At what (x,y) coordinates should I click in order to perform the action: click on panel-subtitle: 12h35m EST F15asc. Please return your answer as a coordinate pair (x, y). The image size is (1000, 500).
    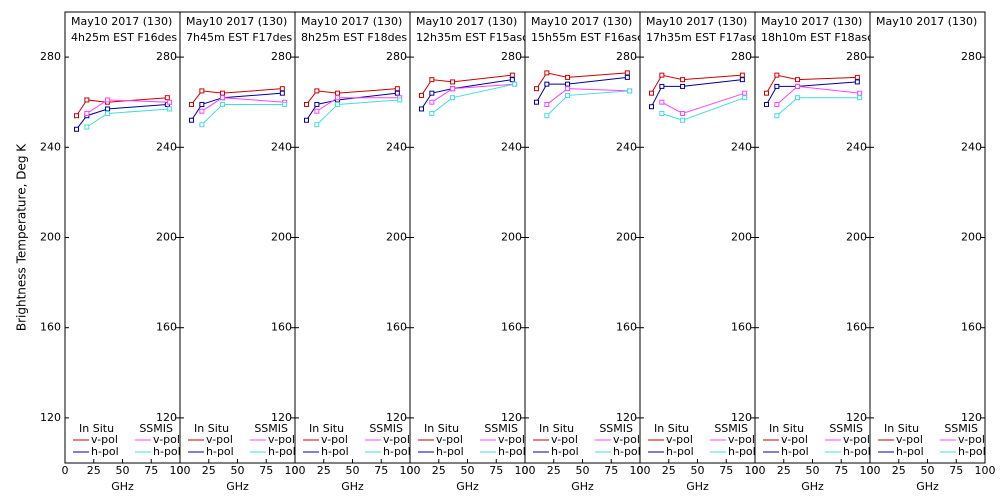
    Looking at the image, I should click on (472, 37).